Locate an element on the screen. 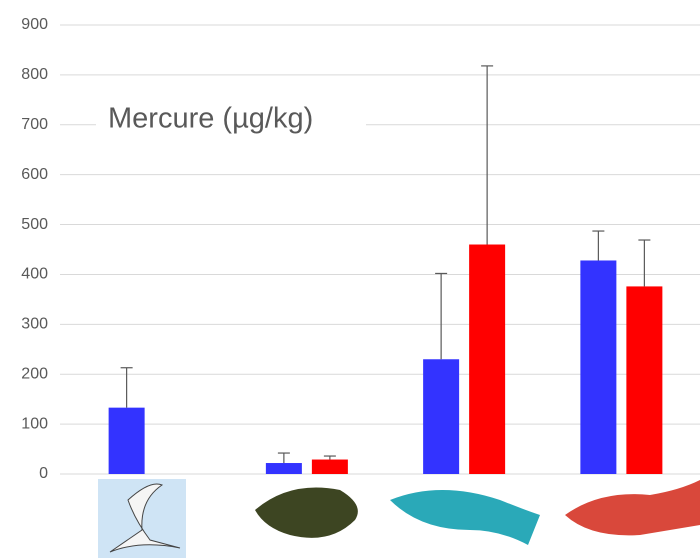 This screenshot has width=700, height=558. y-tick-label: 100 is located at coordinates (34, 423).